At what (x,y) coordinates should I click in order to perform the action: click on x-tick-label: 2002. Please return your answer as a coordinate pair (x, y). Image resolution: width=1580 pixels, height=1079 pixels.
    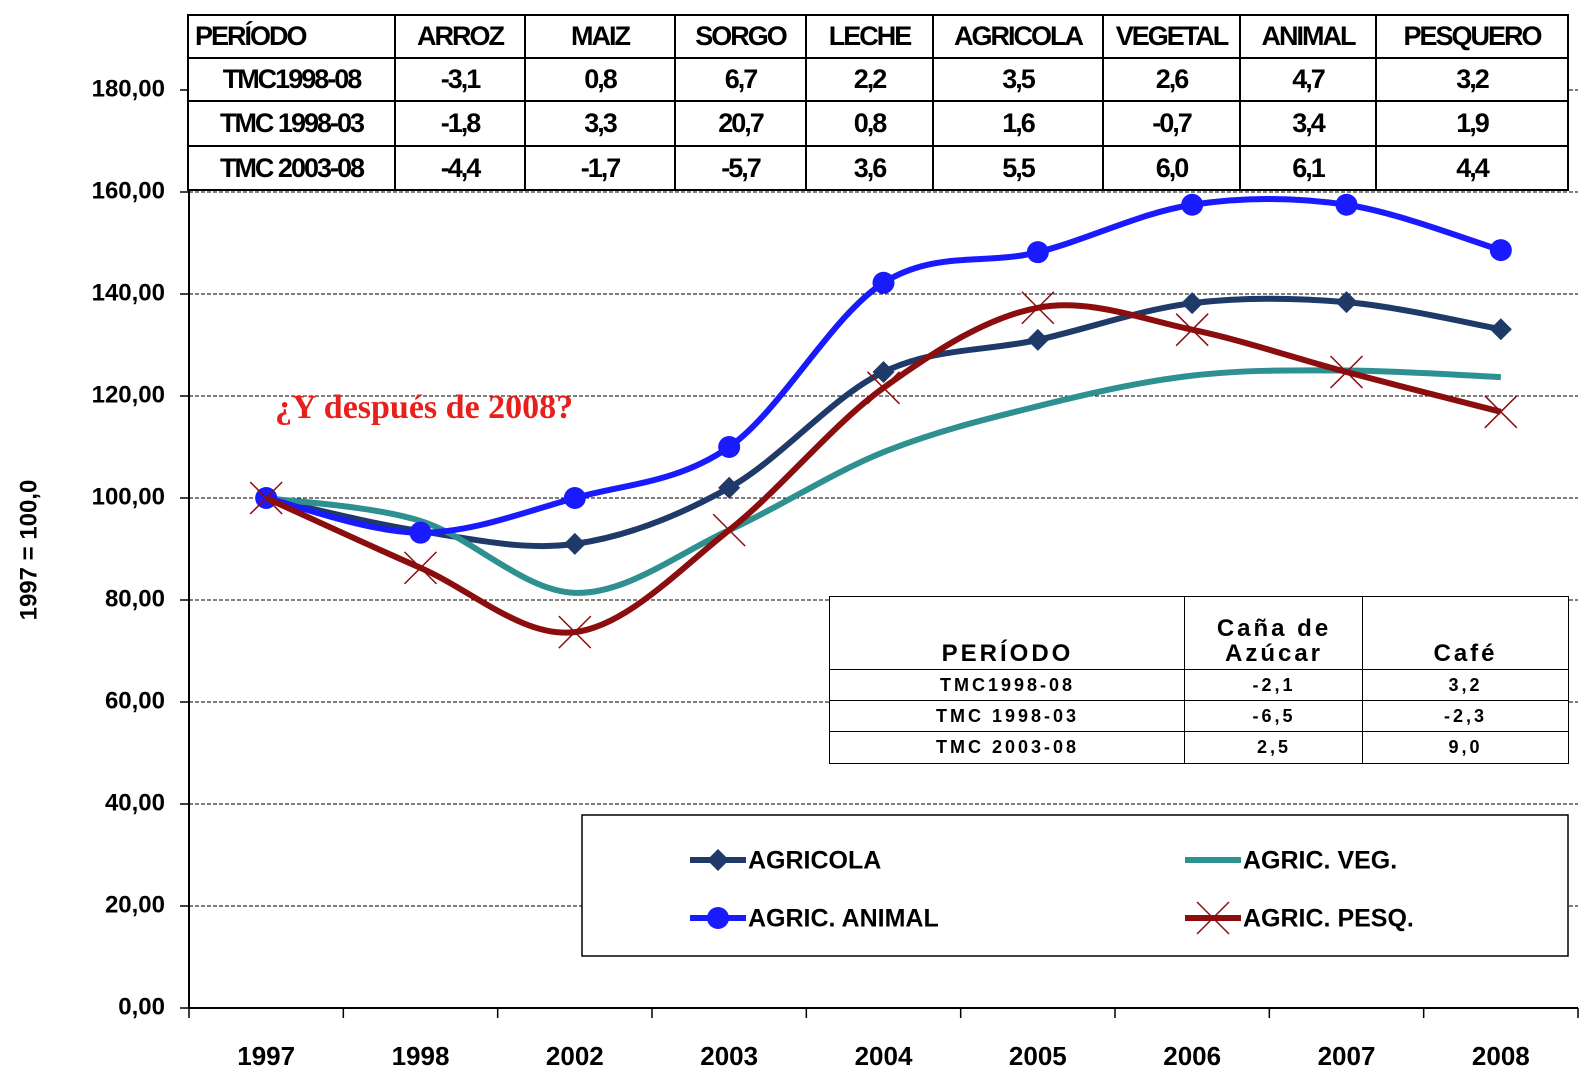
    Looking at the image, I should click on (575, 1056).